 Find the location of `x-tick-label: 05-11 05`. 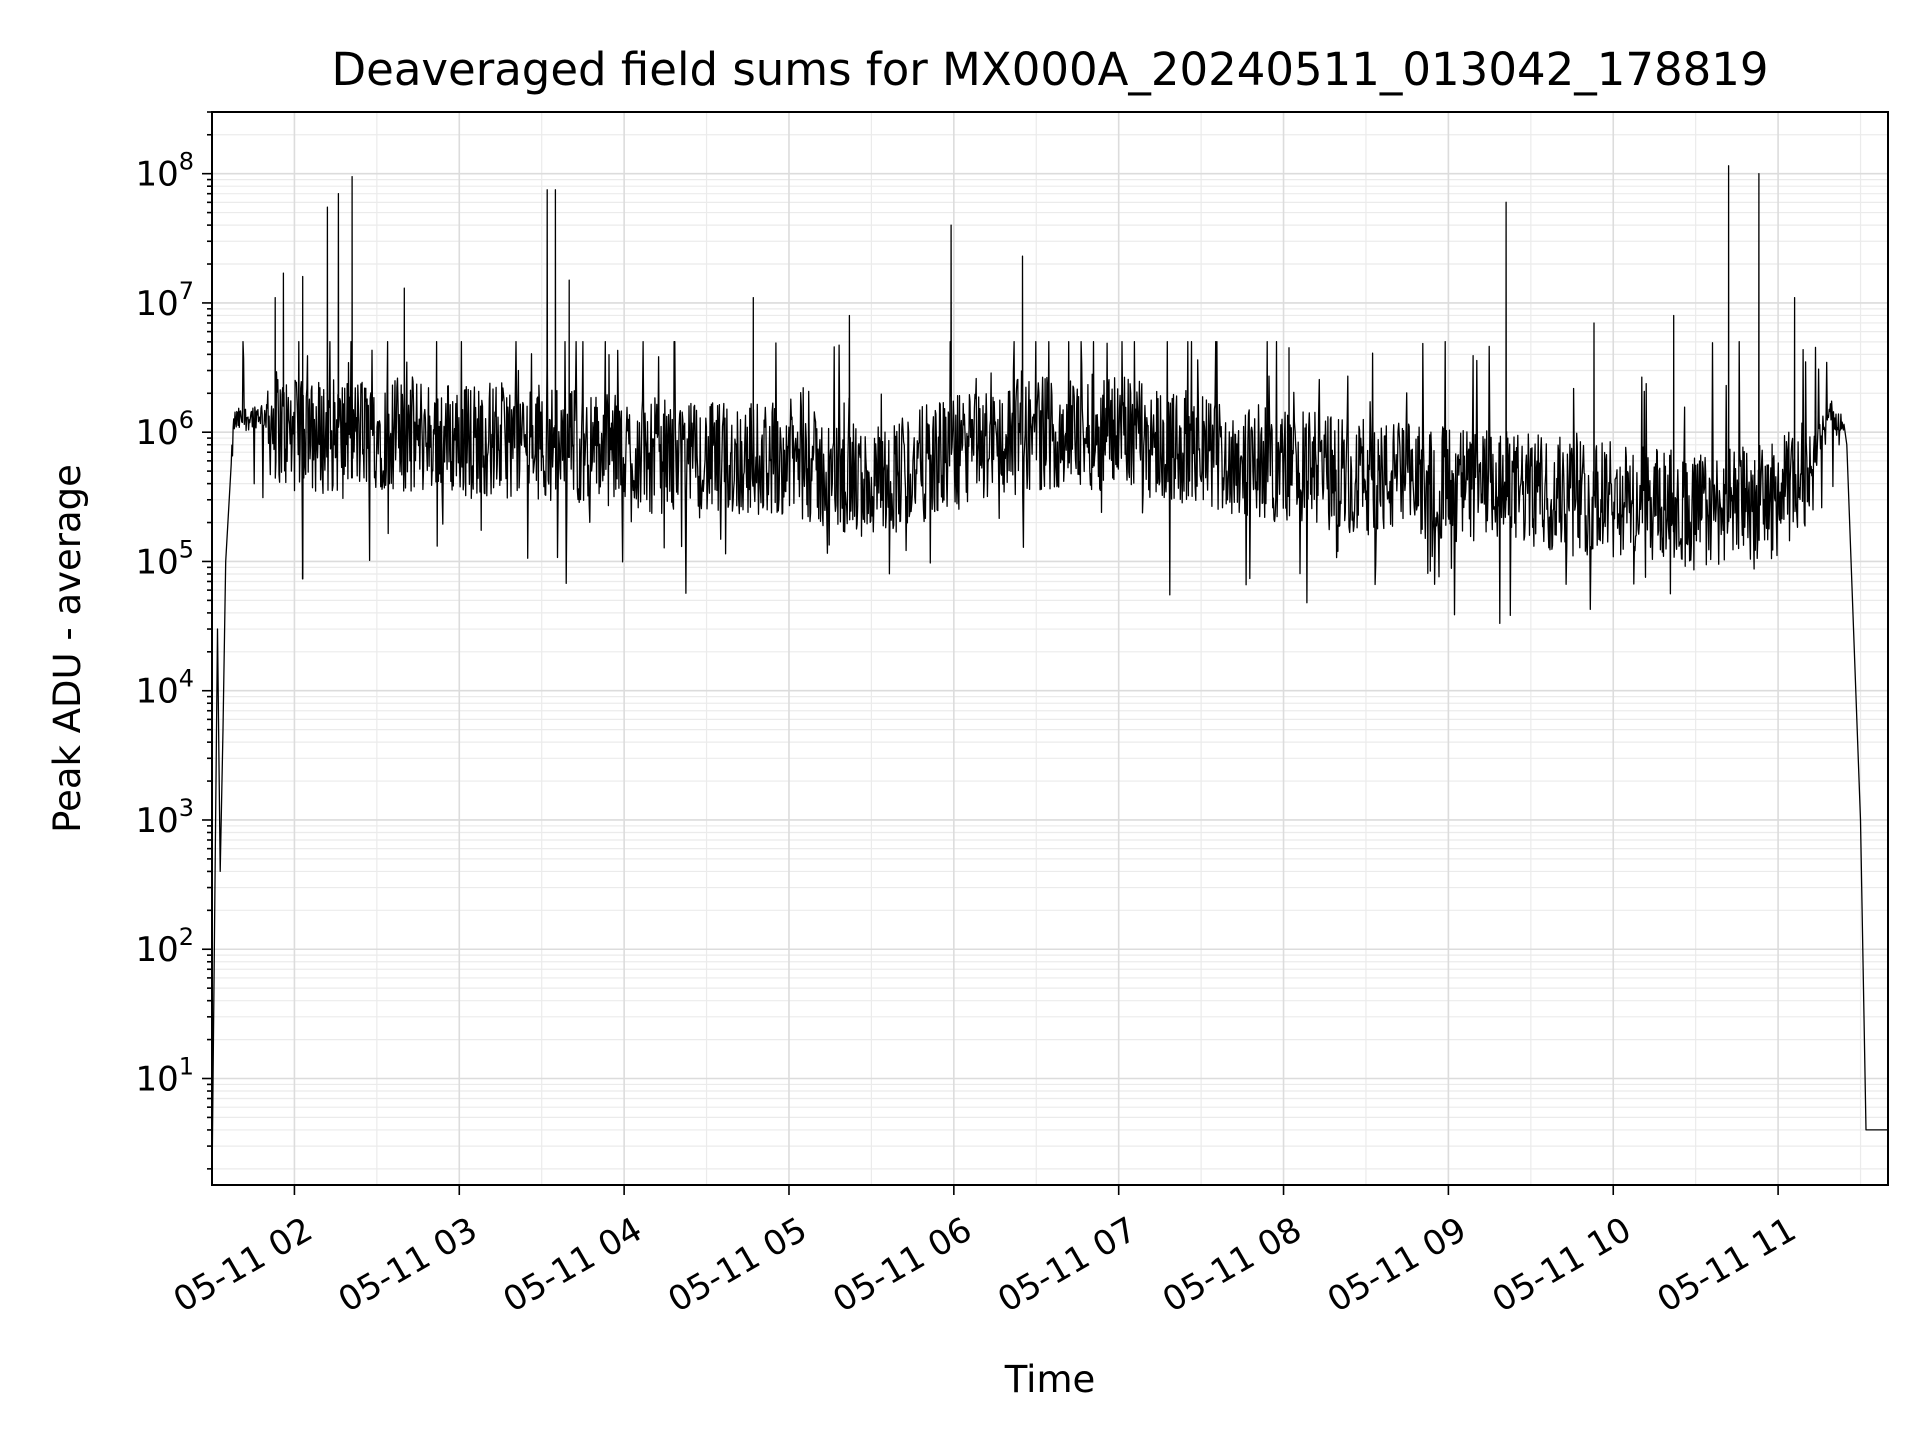

x-tick-label: 05-11 05 is located at coordinates (737, 1265).